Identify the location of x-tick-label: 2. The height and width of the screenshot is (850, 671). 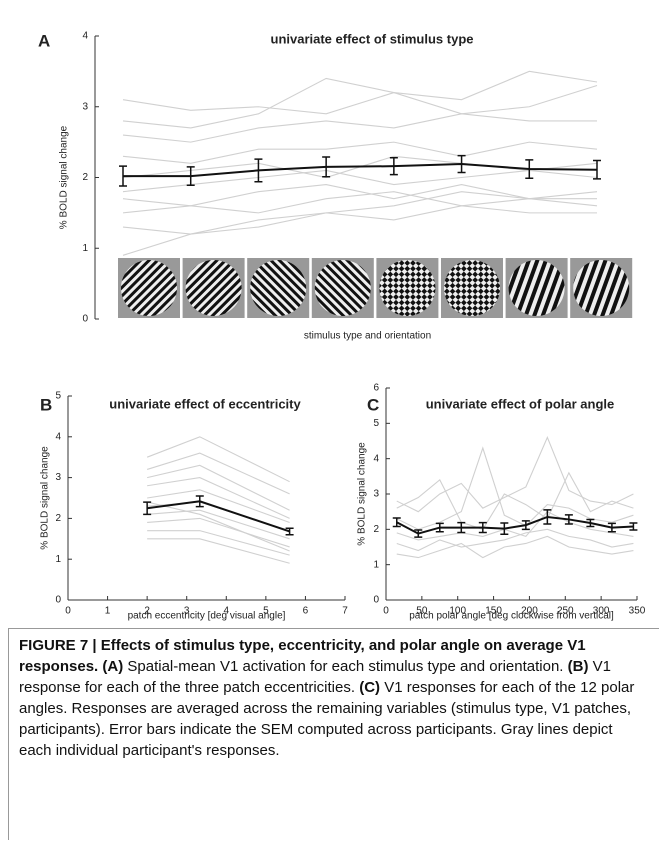
(147, 611).